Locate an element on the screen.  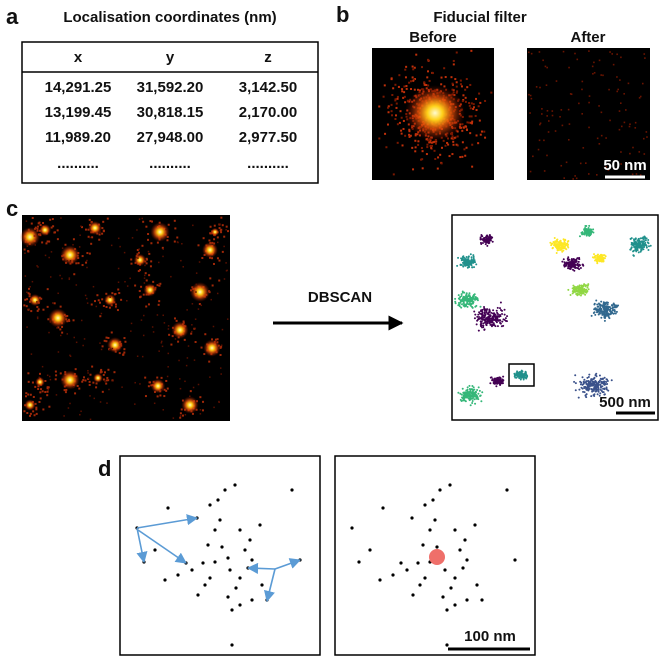
highlight-box is located at coordinates (521, 375).